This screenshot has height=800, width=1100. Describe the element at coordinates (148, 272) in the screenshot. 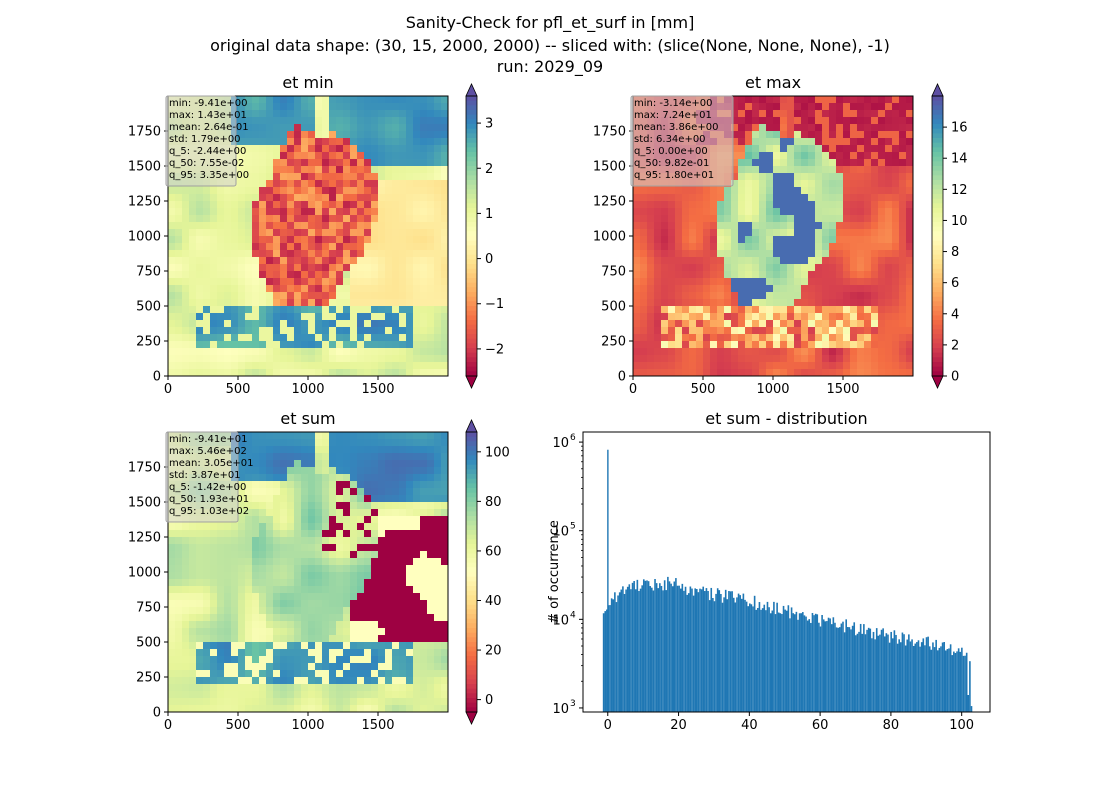

I see `y-tick-label: 750` at that location.